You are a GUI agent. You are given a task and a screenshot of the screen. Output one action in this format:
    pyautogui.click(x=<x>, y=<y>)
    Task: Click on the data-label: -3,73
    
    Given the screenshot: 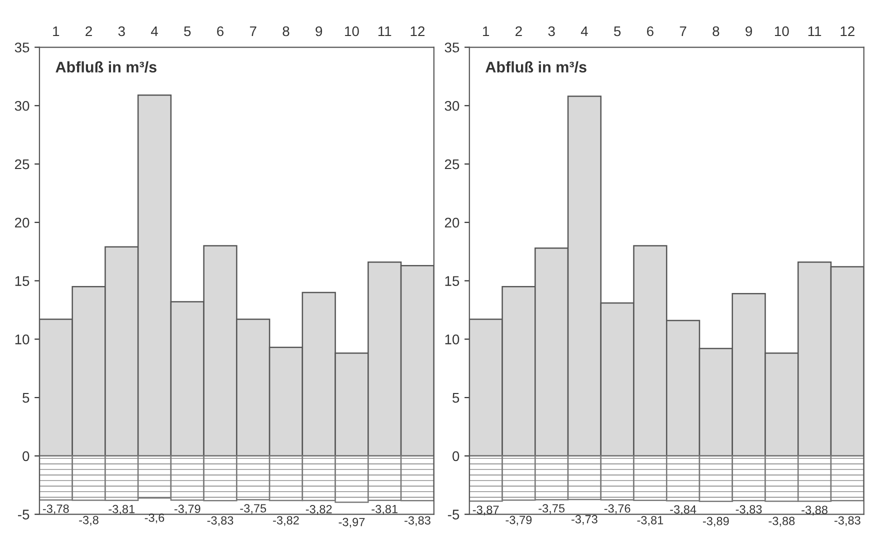 What is the action you would take?
    pyautogui.click(x=585, y=520)
    